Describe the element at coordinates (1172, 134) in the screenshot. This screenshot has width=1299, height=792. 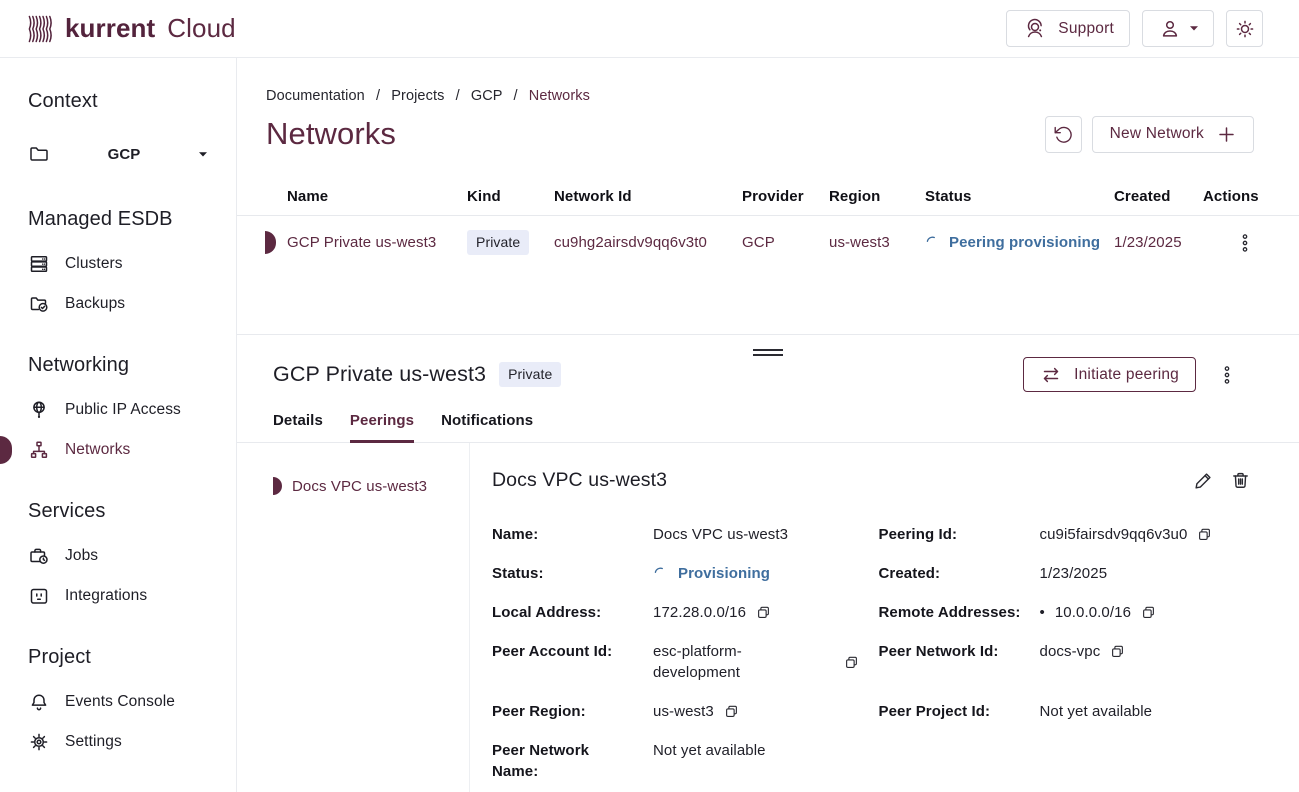
I see `new-network-button: New Network` at that location.